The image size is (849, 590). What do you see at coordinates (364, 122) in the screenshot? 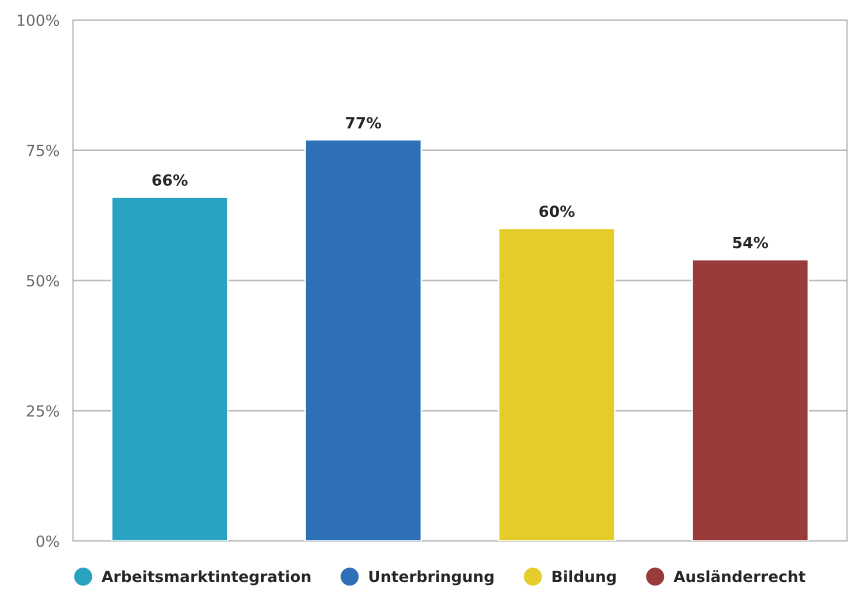
I see `data-label: 77%` at bounding box center [364, 122].